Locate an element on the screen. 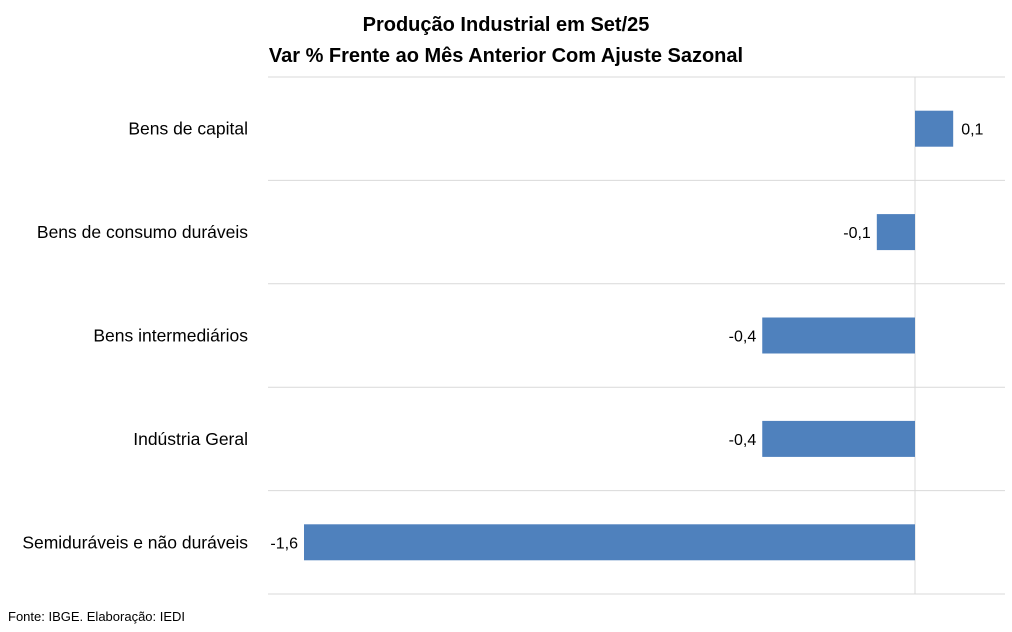 This screenshot has width=1012, height=632. chart-title: Produção Industrial em Set/25 is located at coordinates (506, 25).